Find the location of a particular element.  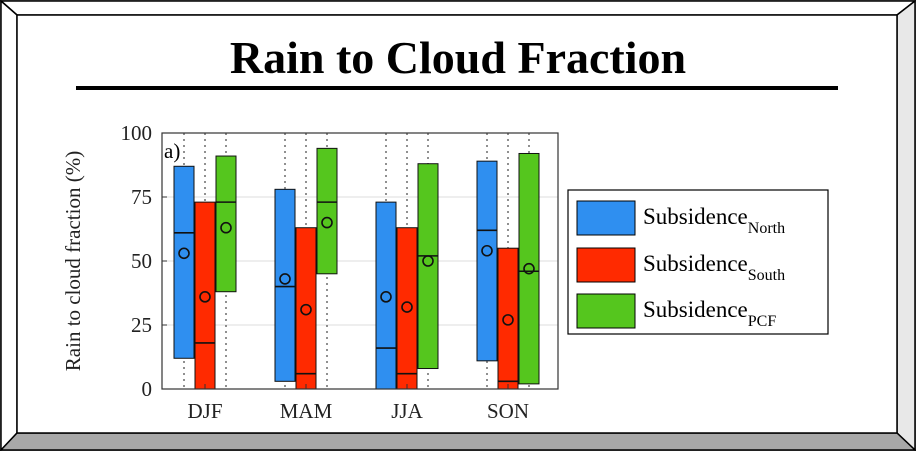

x-tick-label: DJF is located at coordinates (204, 411).